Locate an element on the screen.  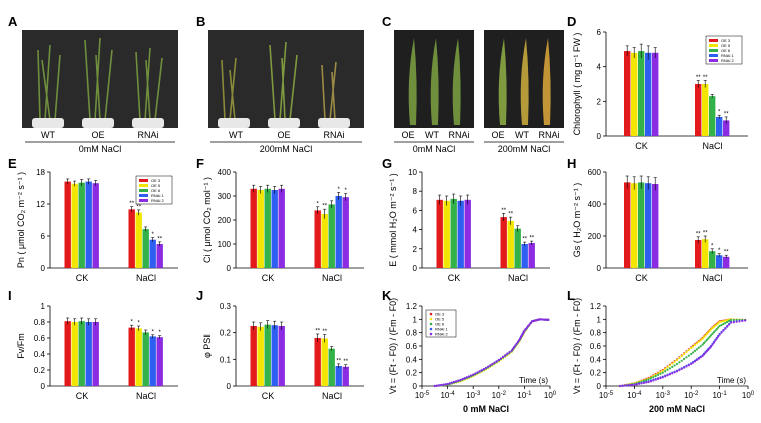
significance-mark-f: * is located at coordinates (339, 190).